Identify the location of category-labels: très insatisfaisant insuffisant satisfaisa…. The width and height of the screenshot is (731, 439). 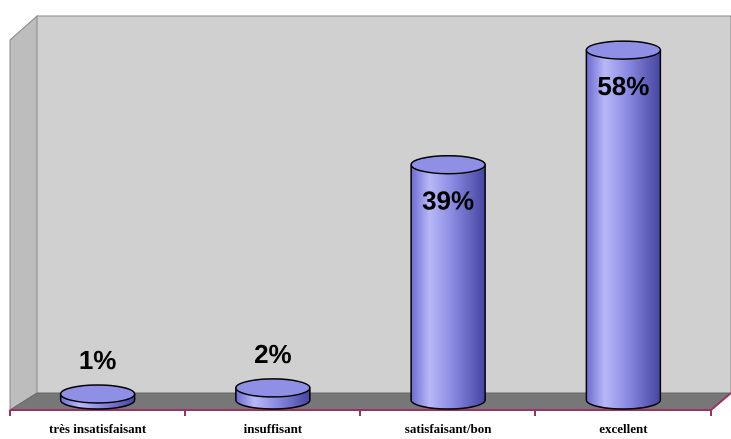
(348, 428).